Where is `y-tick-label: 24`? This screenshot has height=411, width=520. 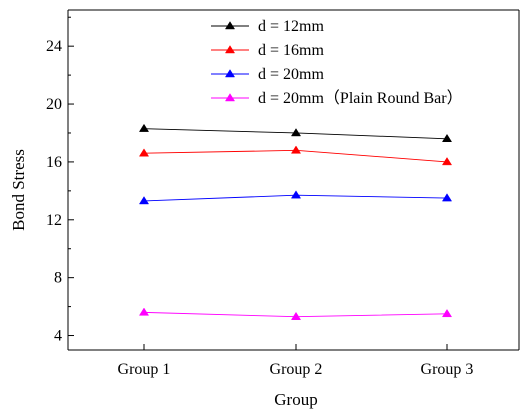
y-tick-label: 24 is located at coordinates (54, 46).